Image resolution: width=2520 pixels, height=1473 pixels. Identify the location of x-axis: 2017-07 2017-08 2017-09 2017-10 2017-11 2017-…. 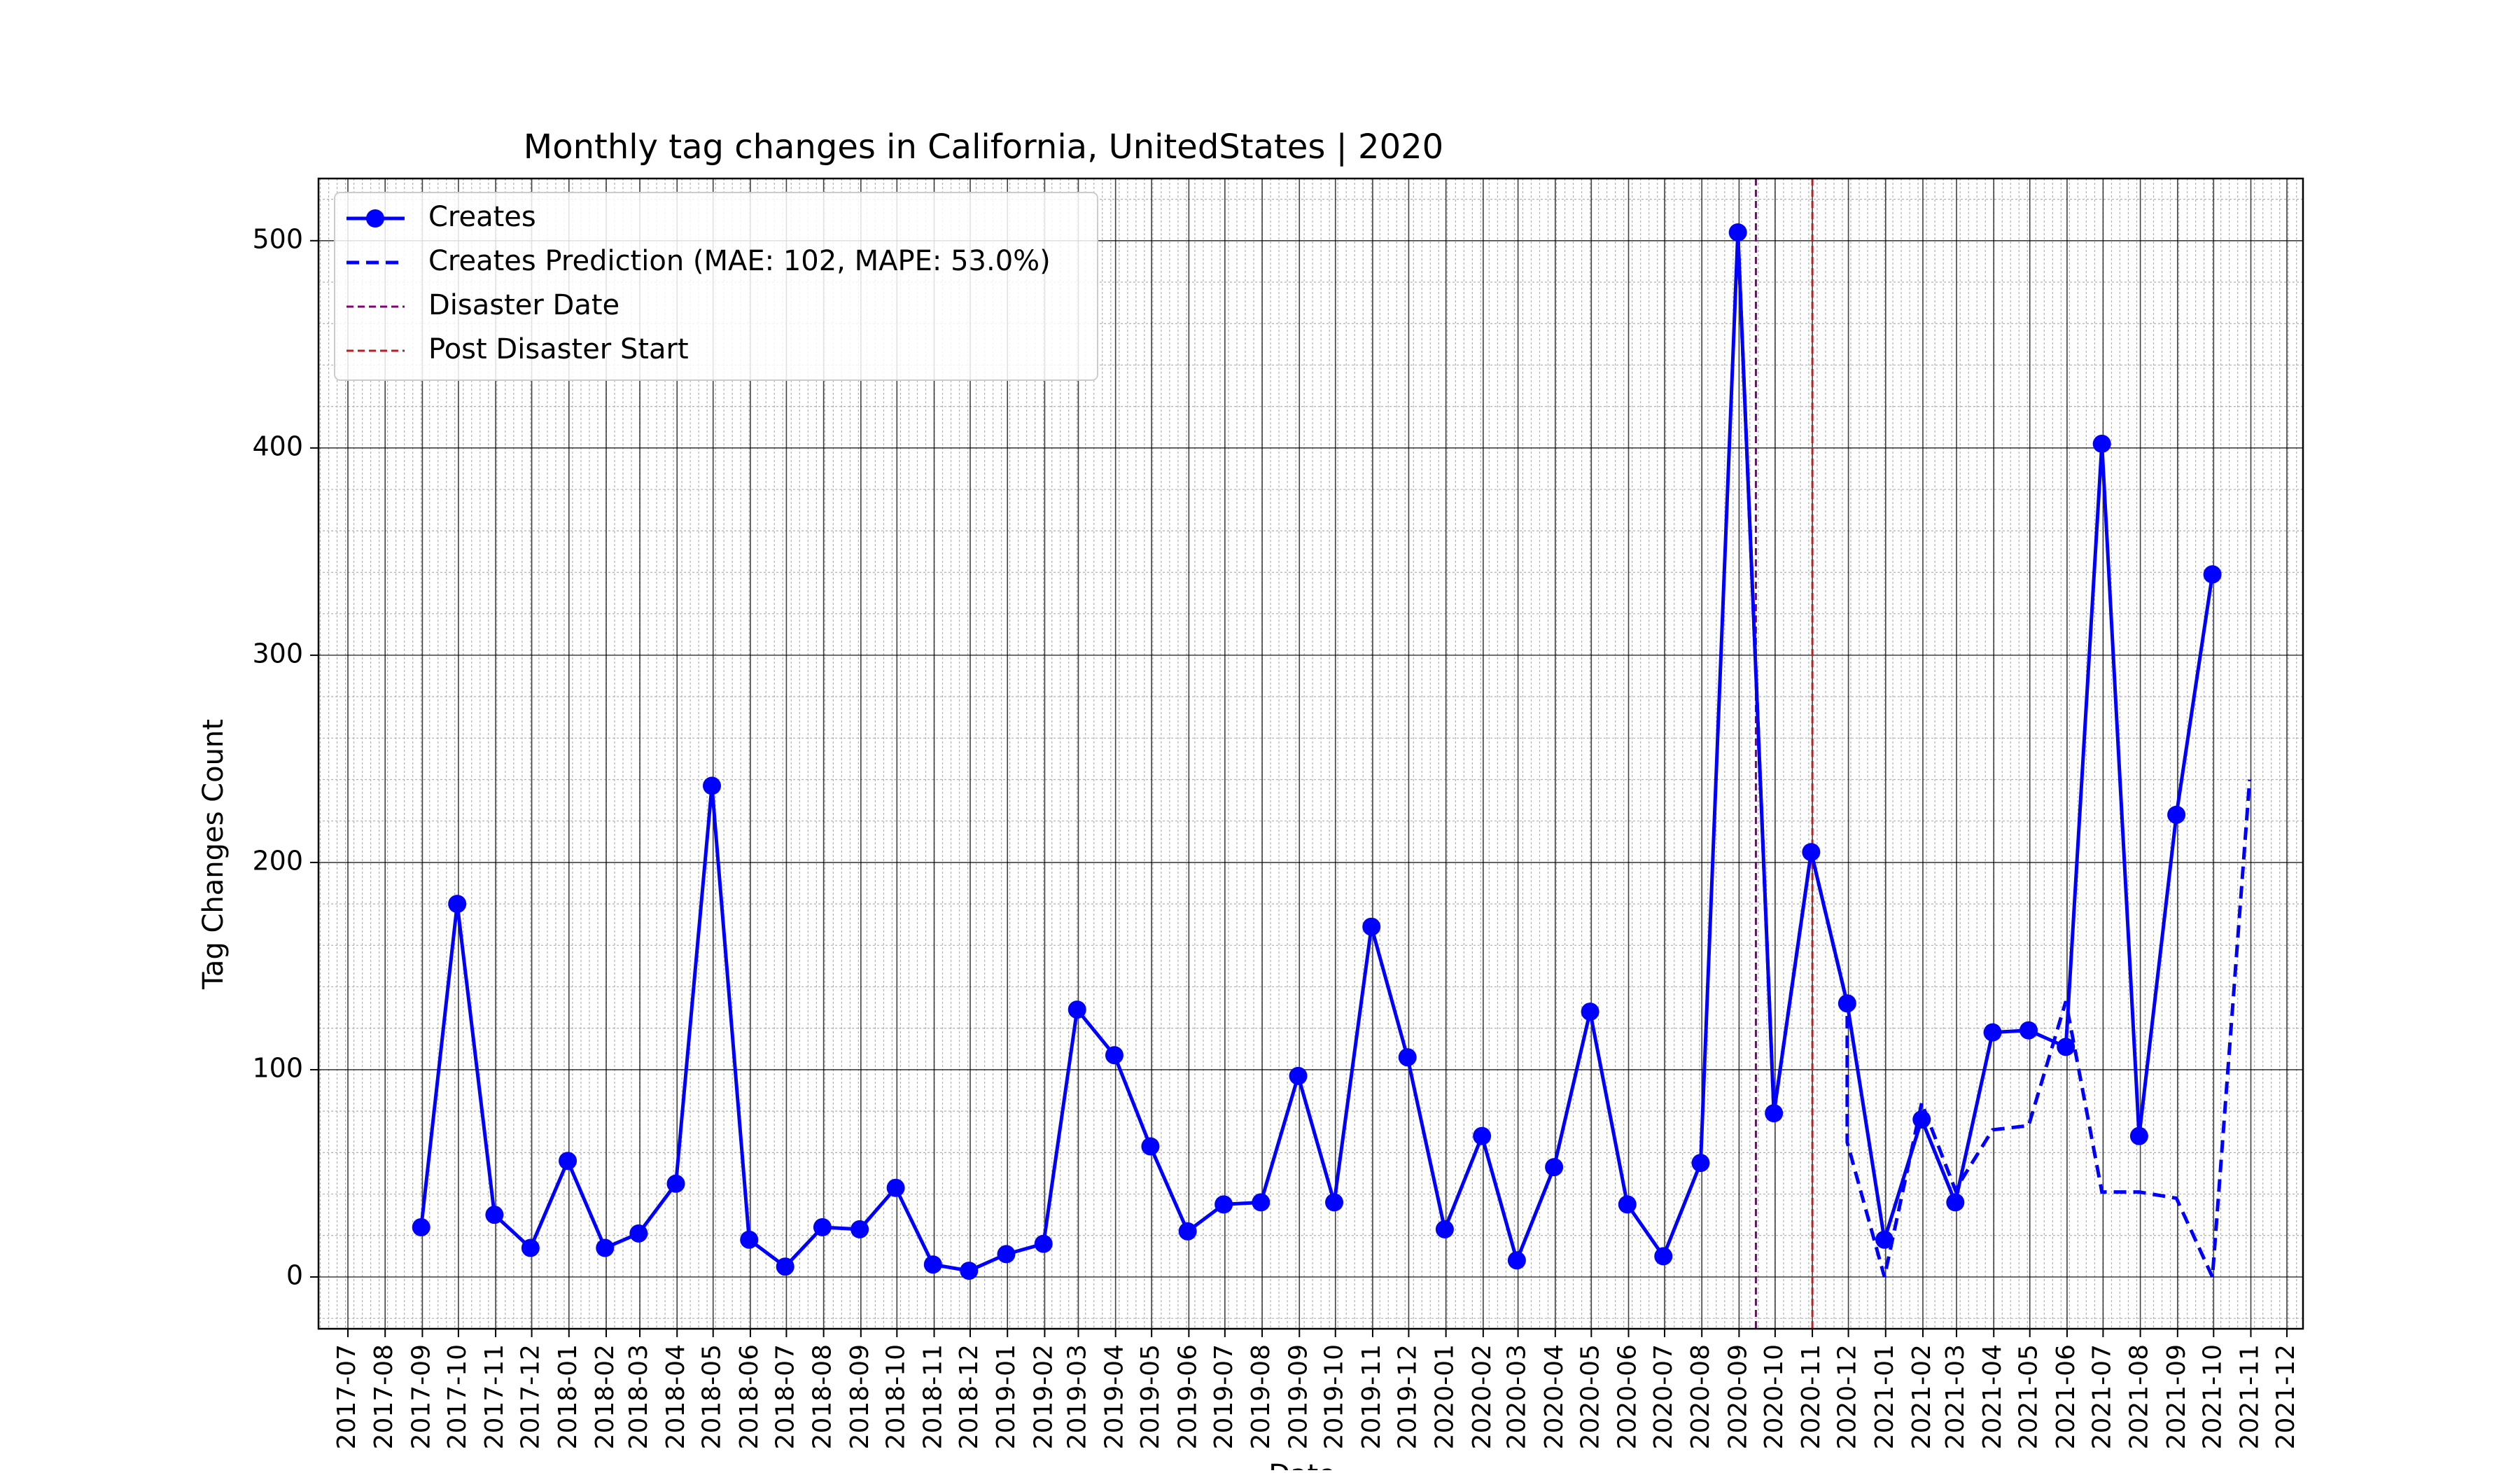
(1316, 1389).